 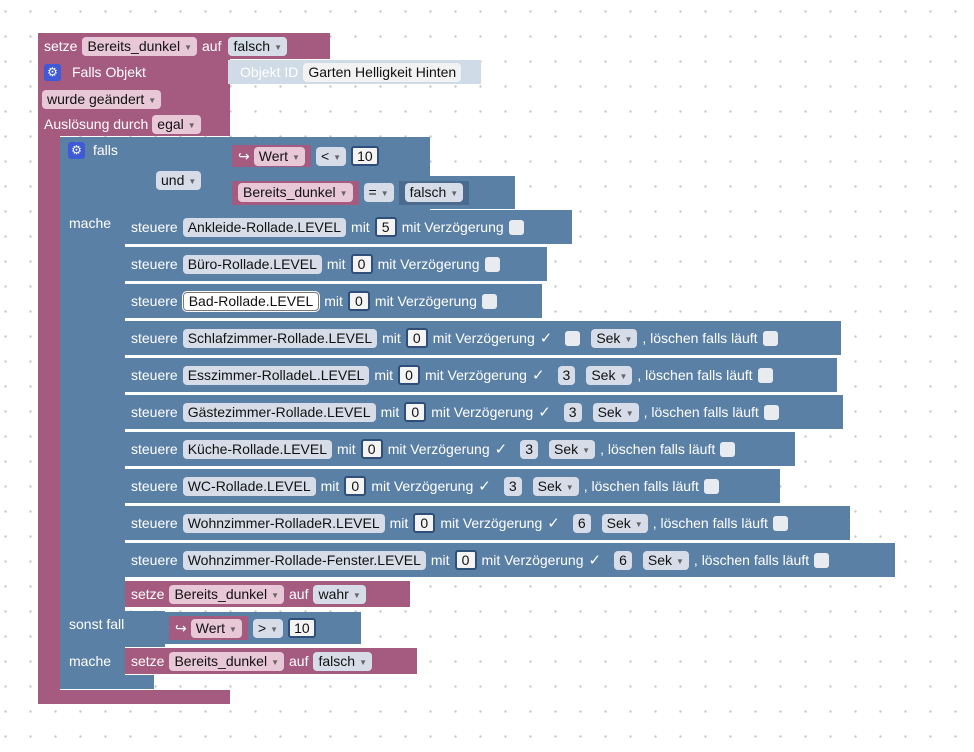 I want to click on delay-number-input, so click(x=573, y=338).